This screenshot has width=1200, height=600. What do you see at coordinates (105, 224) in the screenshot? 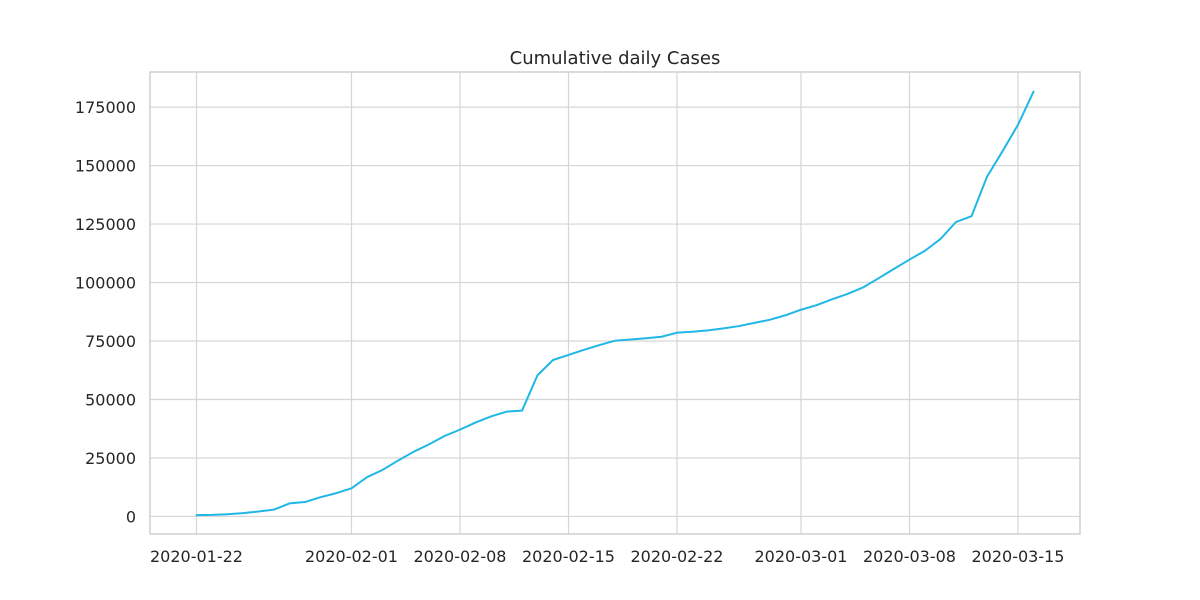
I see `y-tick-label: 125000` at bounding box center [105, 224].